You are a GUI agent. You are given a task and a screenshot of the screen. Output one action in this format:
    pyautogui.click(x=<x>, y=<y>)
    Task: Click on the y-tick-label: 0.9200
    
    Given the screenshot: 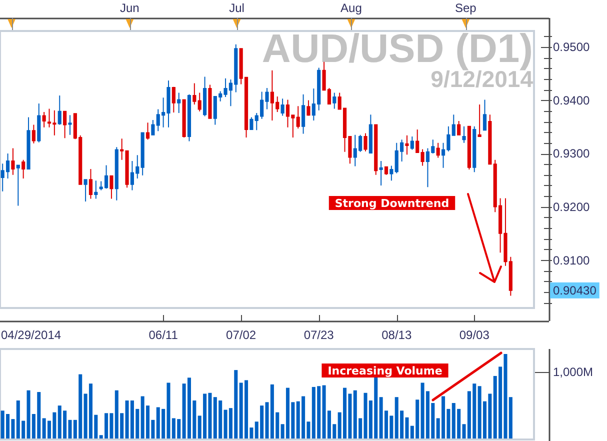 What is the action you would take?
    pyautogui.click(x=571, y=207)
    